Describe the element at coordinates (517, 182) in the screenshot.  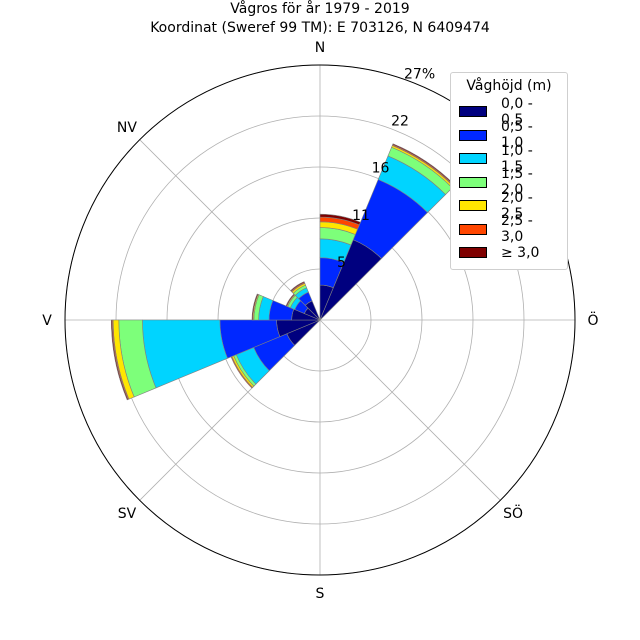
I see `legend-label: 1,5 - 2,0` at that location.